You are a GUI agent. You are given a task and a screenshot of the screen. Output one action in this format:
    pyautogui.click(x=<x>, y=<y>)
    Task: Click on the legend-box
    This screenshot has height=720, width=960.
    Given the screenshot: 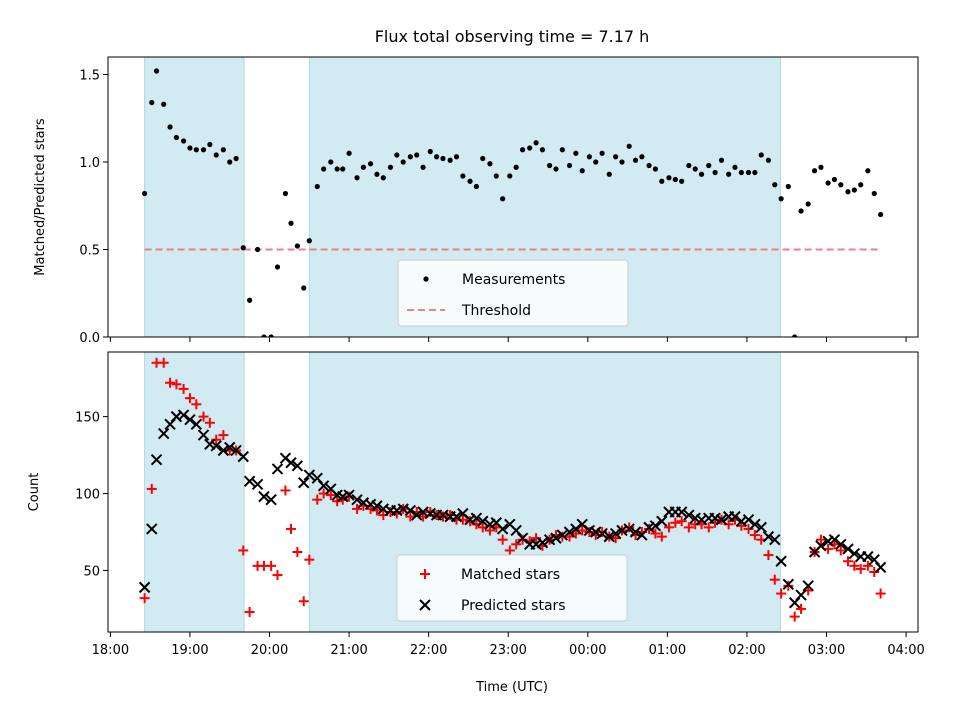 What is the action you would take?
    pyautogui.click(x=512, y=588)
    